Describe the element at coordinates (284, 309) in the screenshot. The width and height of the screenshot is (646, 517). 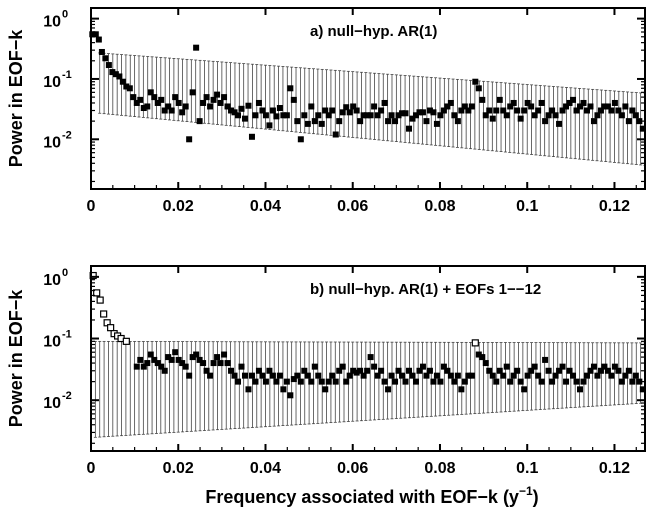
I see `open-data-points` at that location.